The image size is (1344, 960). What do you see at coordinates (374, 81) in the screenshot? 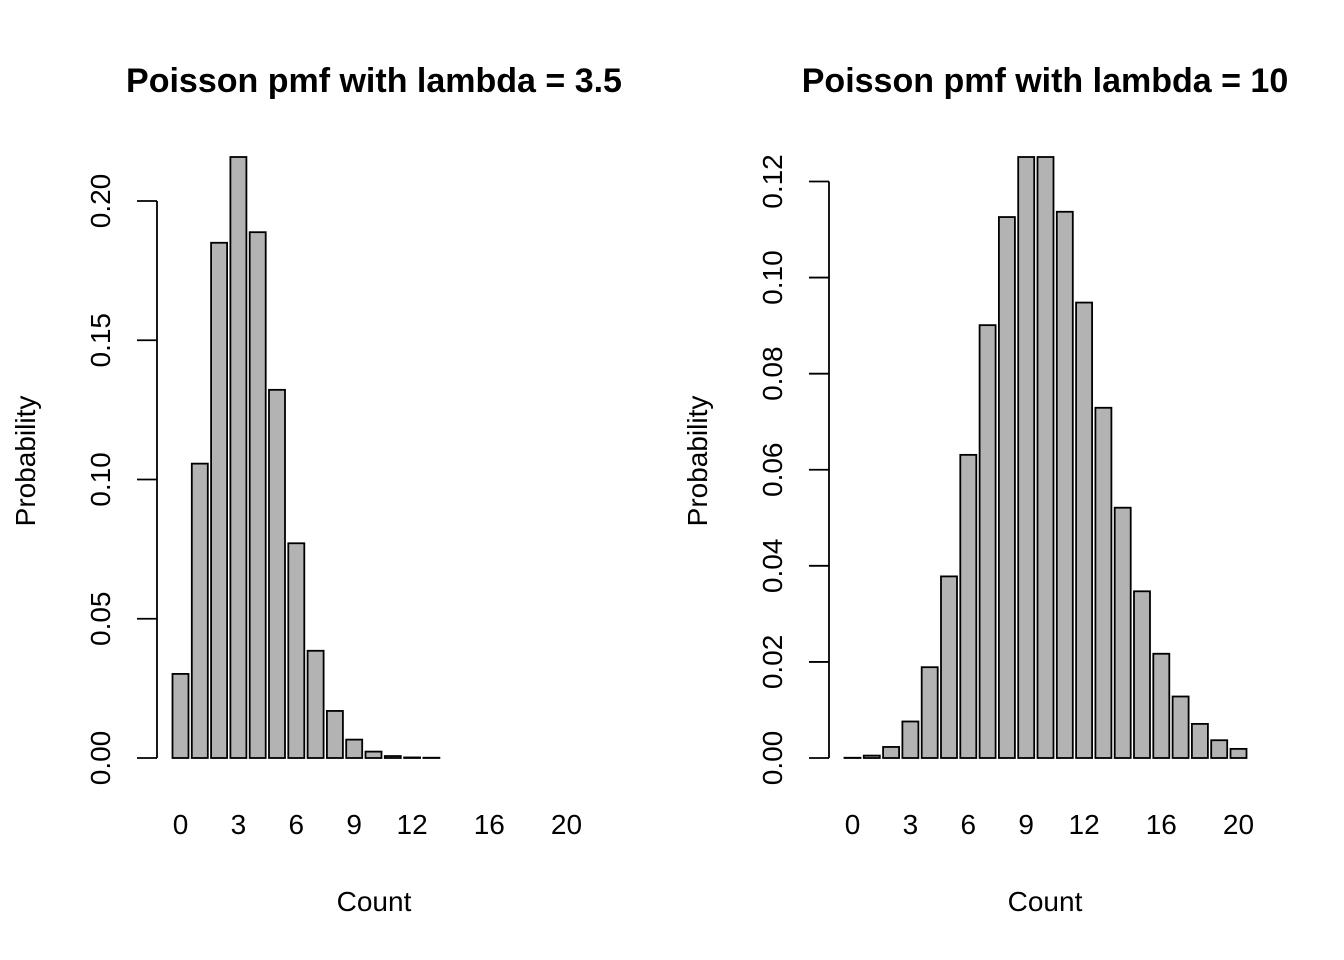
I see `chart-title: Poisson pmf with lambda = 3.5` at bounding box center [374, 81].